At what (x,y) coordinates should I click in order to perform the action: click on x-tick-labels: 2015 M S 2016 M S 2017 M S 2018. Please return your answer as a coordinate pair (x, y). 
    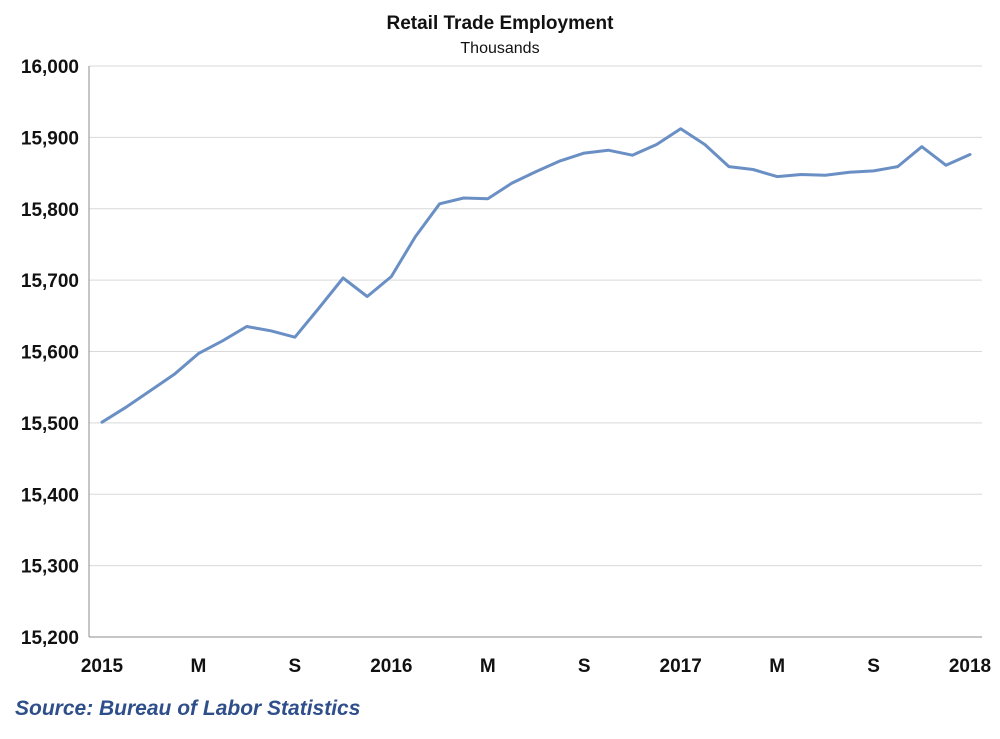
    Looking at the image, I should click on (536, 666).